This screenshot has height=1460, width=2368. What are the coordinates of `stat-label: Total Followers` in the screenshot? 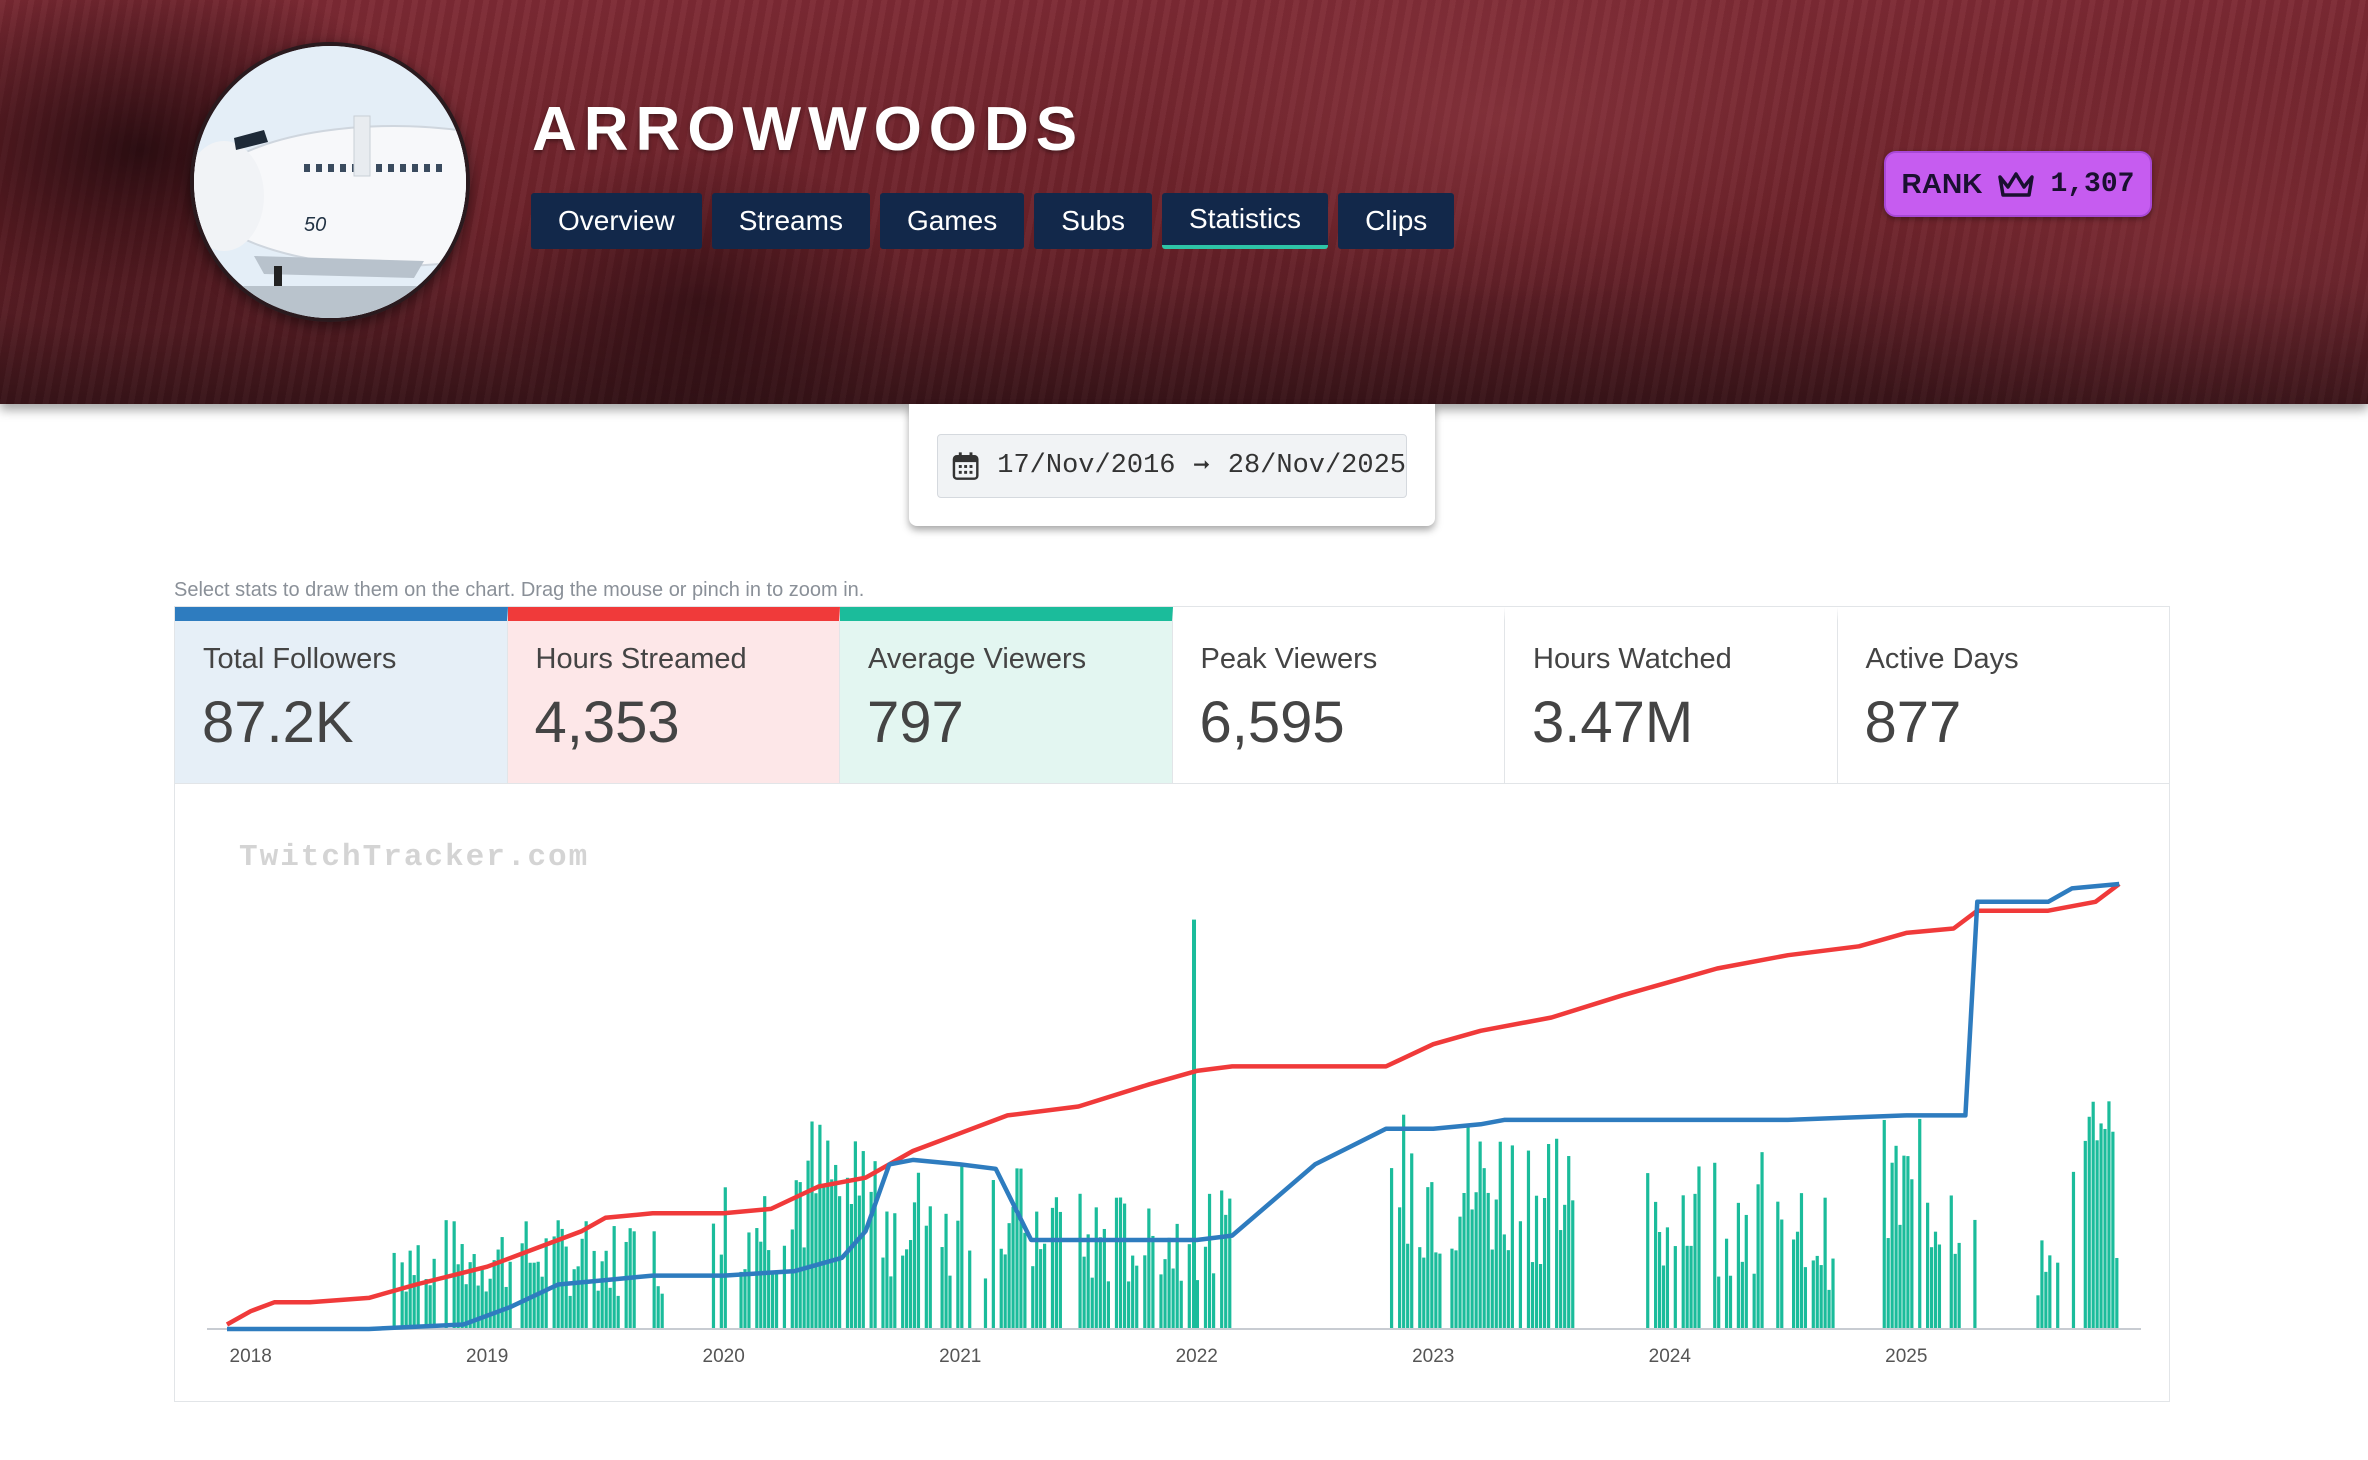 It's located at (300, 659).